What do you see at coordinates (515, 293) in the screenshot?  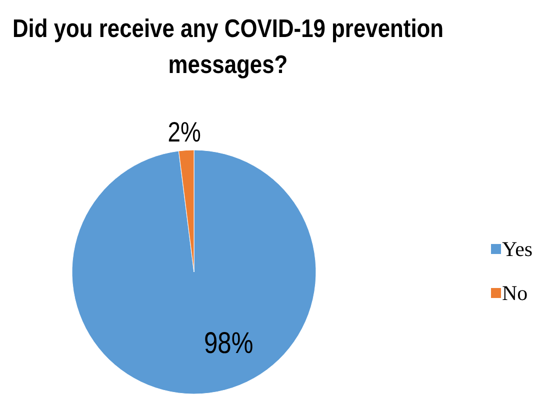 I see `legend-label: No` at bounding box center [515, 293].